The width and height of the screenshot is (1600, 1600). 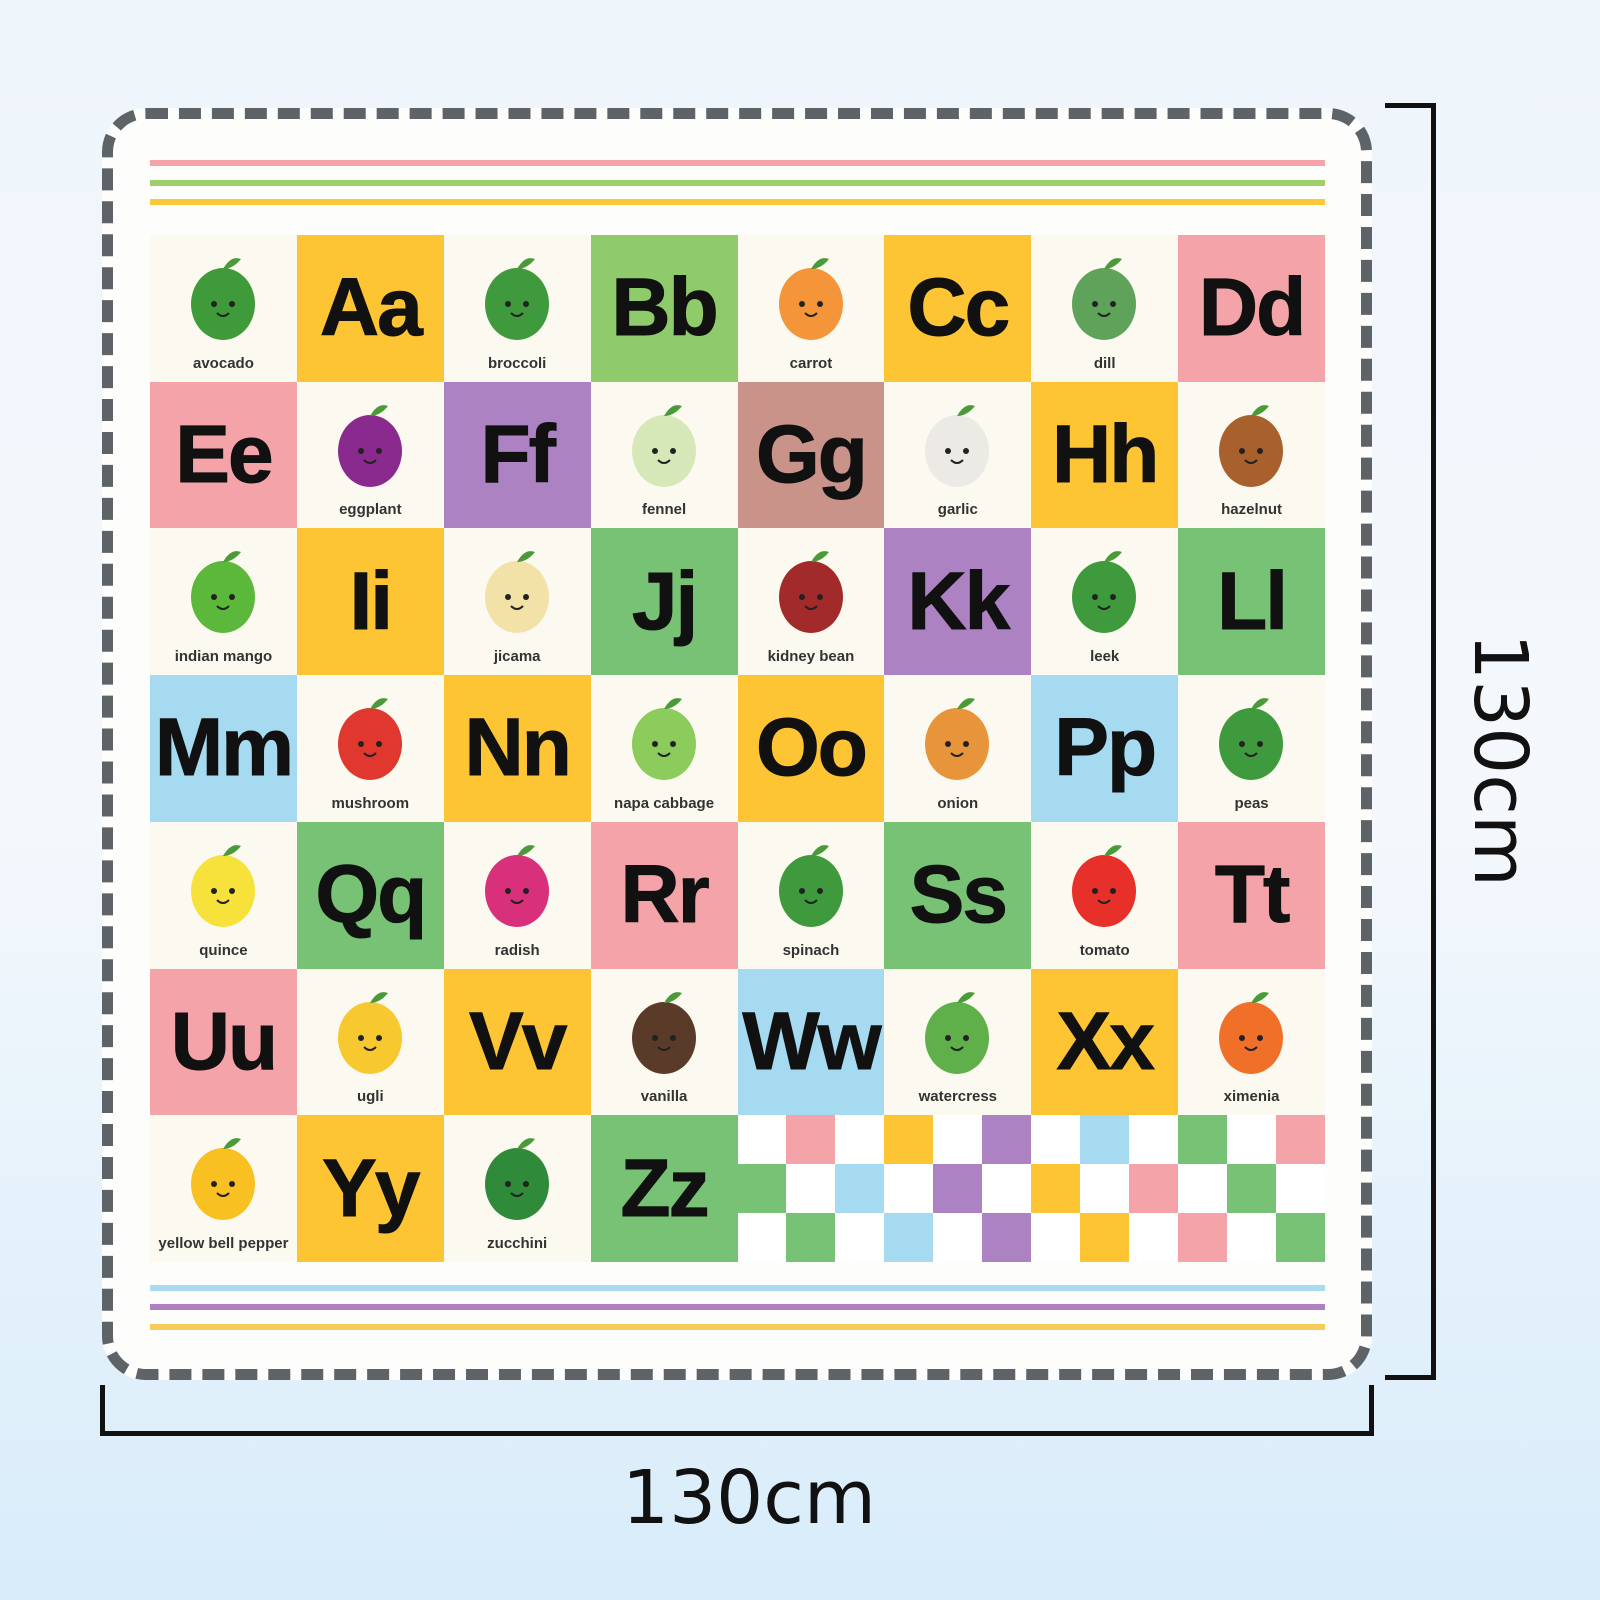 I want to click on picture-tile-indian-mango: indian mango, so click(x=223, y=602).